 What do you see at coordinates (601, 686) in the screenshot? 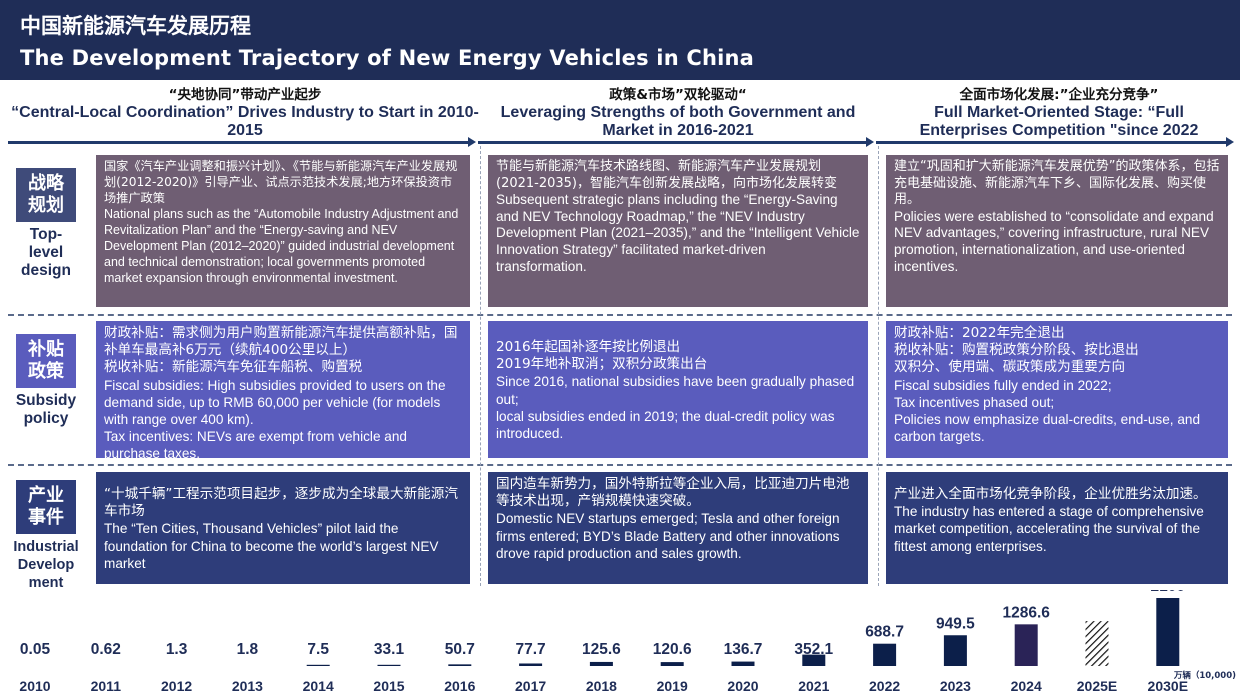
I see `x-tick-2018: 2018` at bounding box center [601, 686].